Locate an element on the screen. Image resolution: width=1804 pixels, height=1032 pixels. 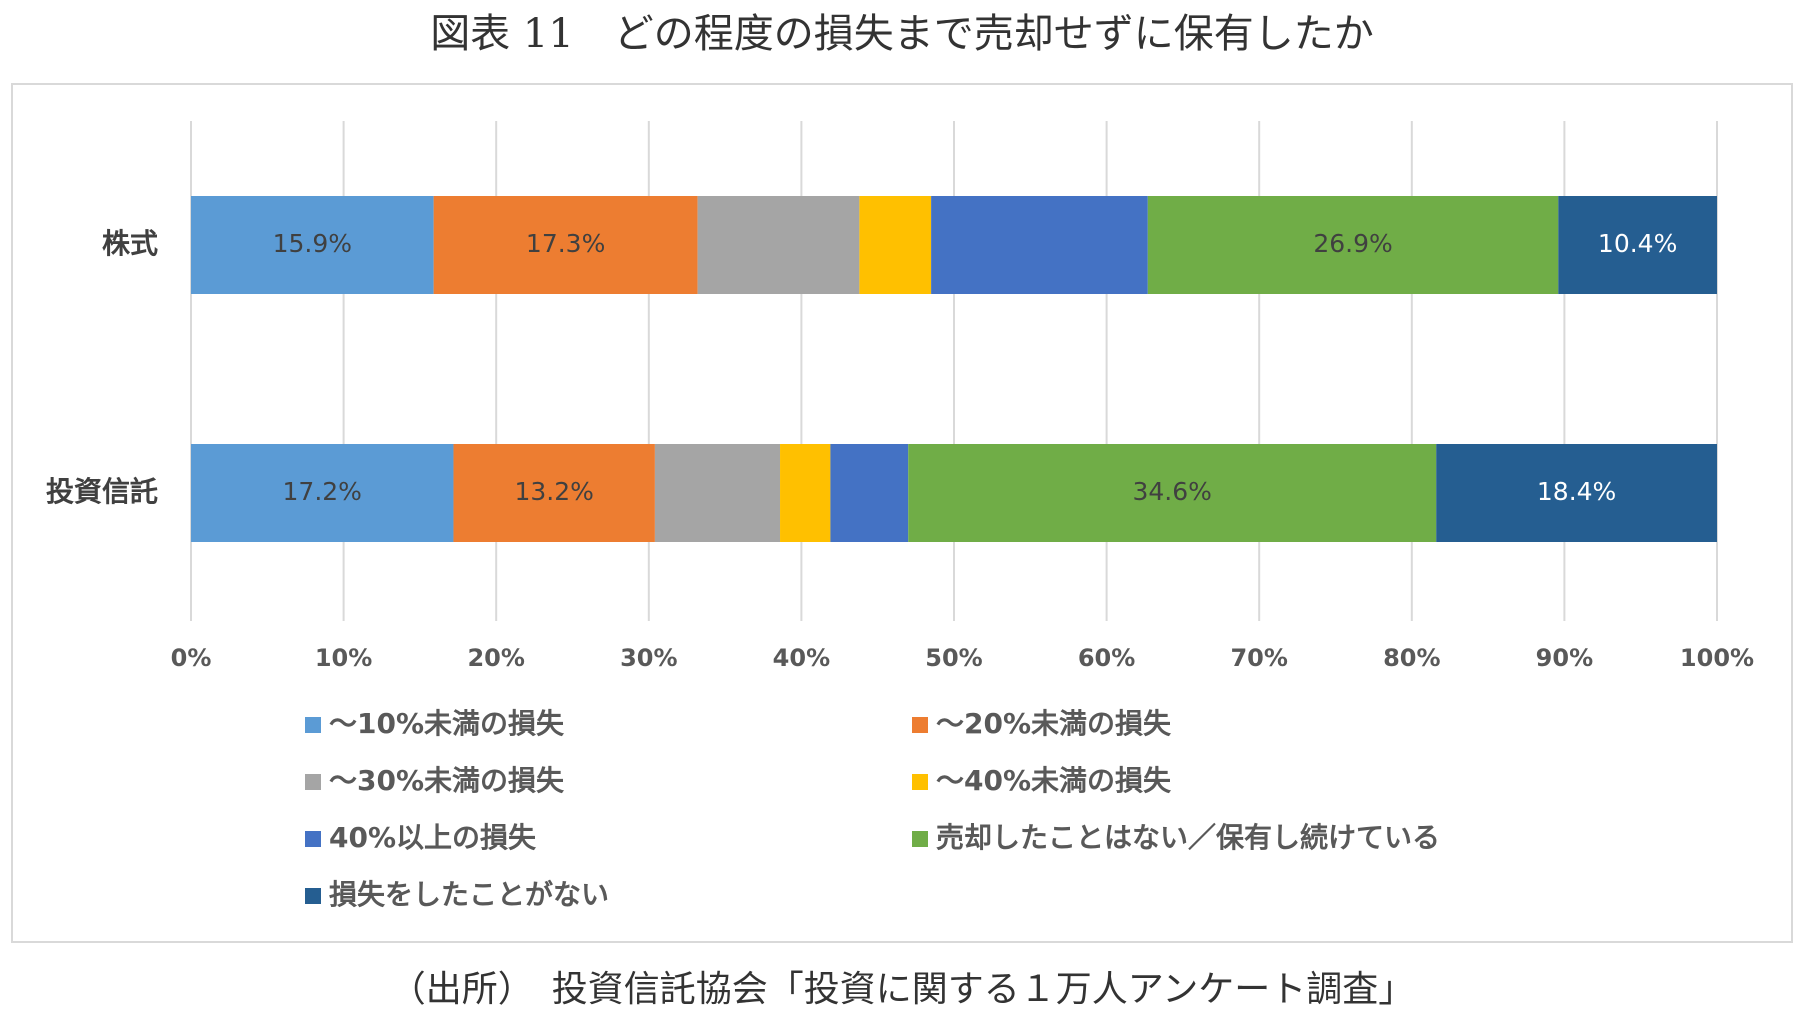
legend-label: 売却したことはない／保有し続けている is located at coordinates (1188, 837).